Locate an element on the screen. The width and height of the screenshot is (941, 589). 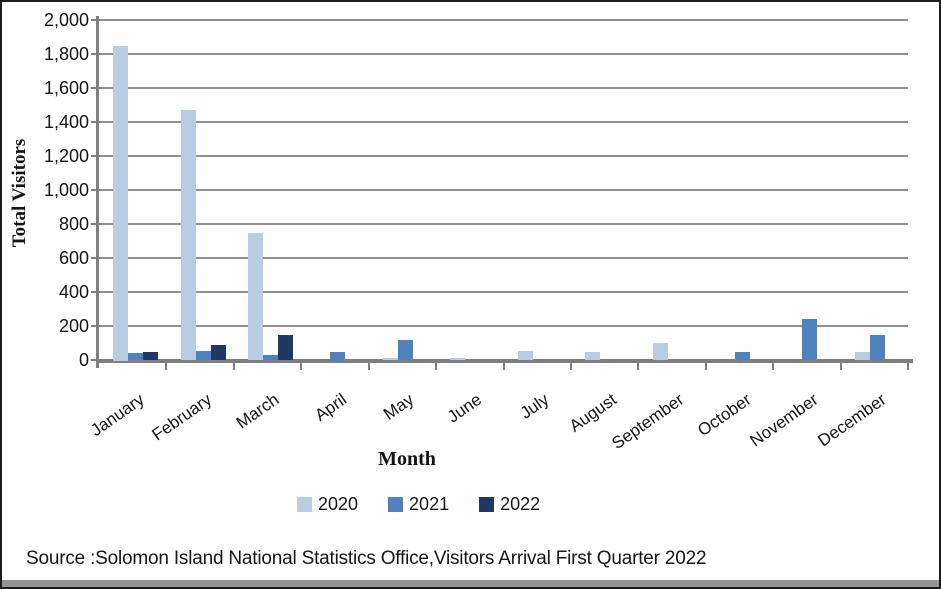
legend-label-2020: 2020 is located at coordinates (338, 504).